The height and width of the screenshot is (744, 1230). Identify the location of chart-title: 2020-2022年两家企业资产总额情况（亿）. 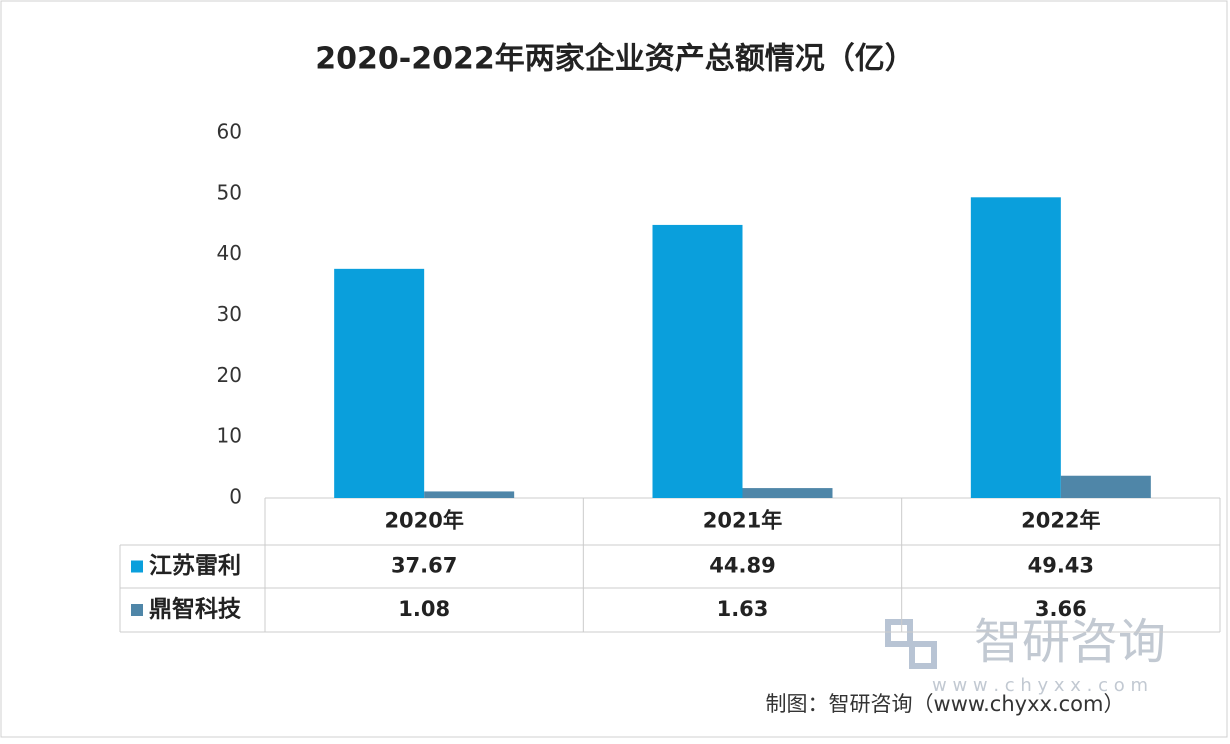
(614, 59).